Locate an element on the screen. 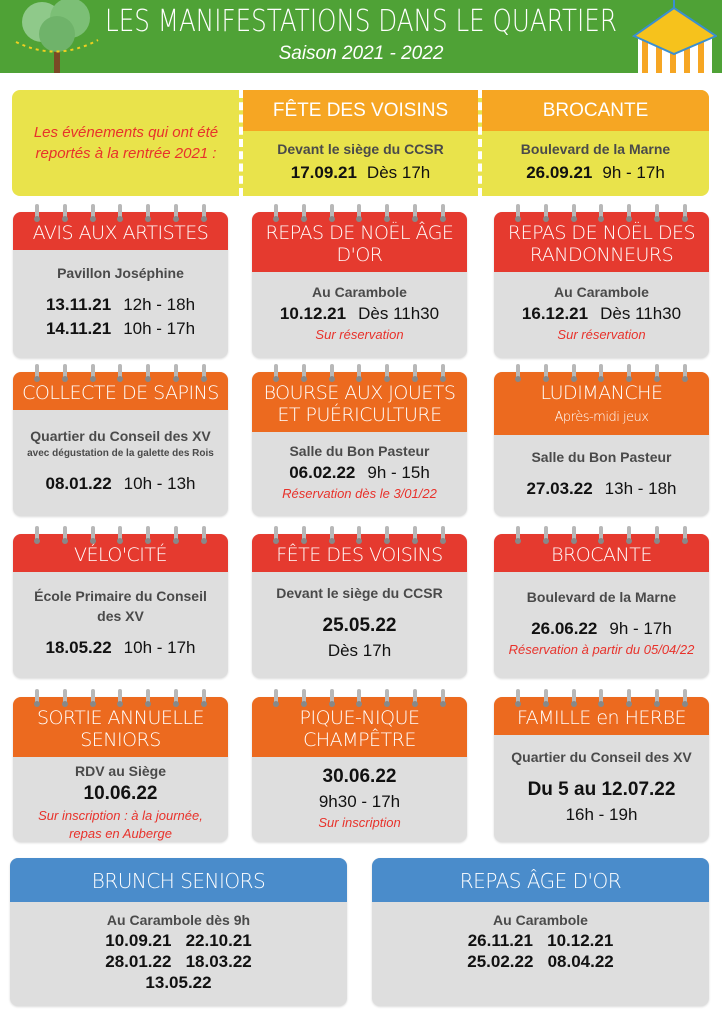 Image resolution: width=722 pixels, height=1024 pixels. event-description: avec dégustation de la galette des Rois is located at coordinates (120, 453).